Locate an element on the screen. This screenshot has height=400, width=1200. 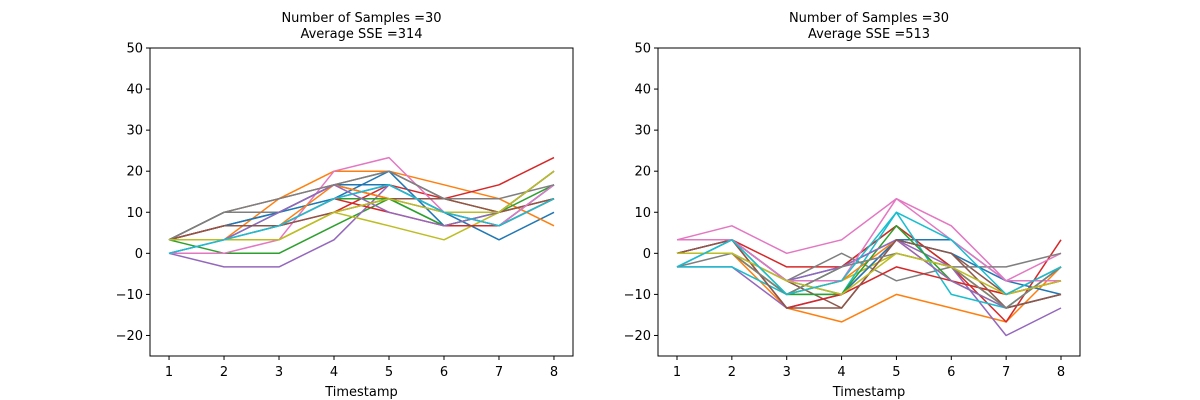
chart-title: Number of Samples =30 Average SSE =513 is located at coordinates (869, 26).